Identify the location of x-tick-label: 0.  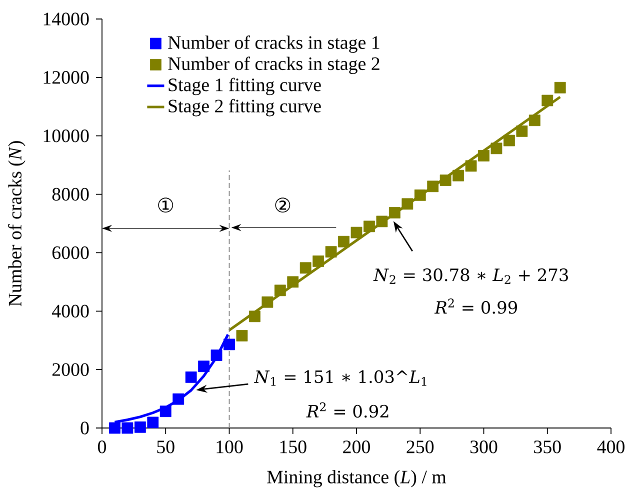
(102, 447).